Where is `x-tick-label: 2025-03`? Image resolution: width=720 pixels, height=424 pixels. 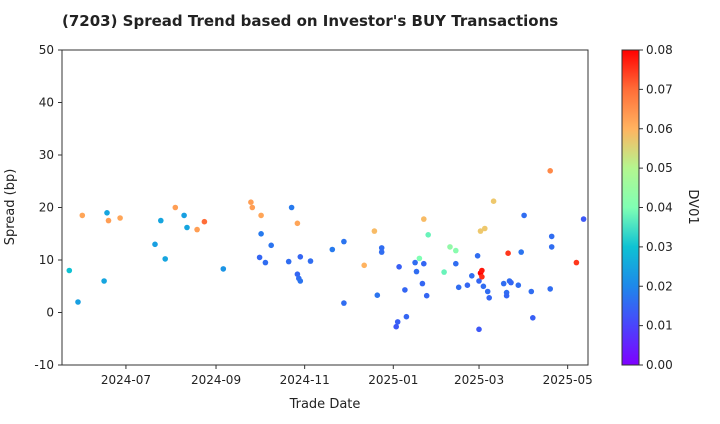
x-tick-label: 2025-03 is located at coordinates (479, 380).